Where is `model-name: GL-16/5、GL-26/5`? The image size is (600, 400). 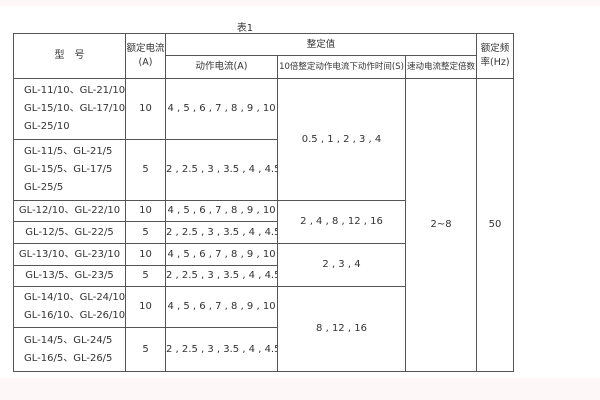 model-name: GL-16/5、GL-26/5 is located at coordinates (68, 358).